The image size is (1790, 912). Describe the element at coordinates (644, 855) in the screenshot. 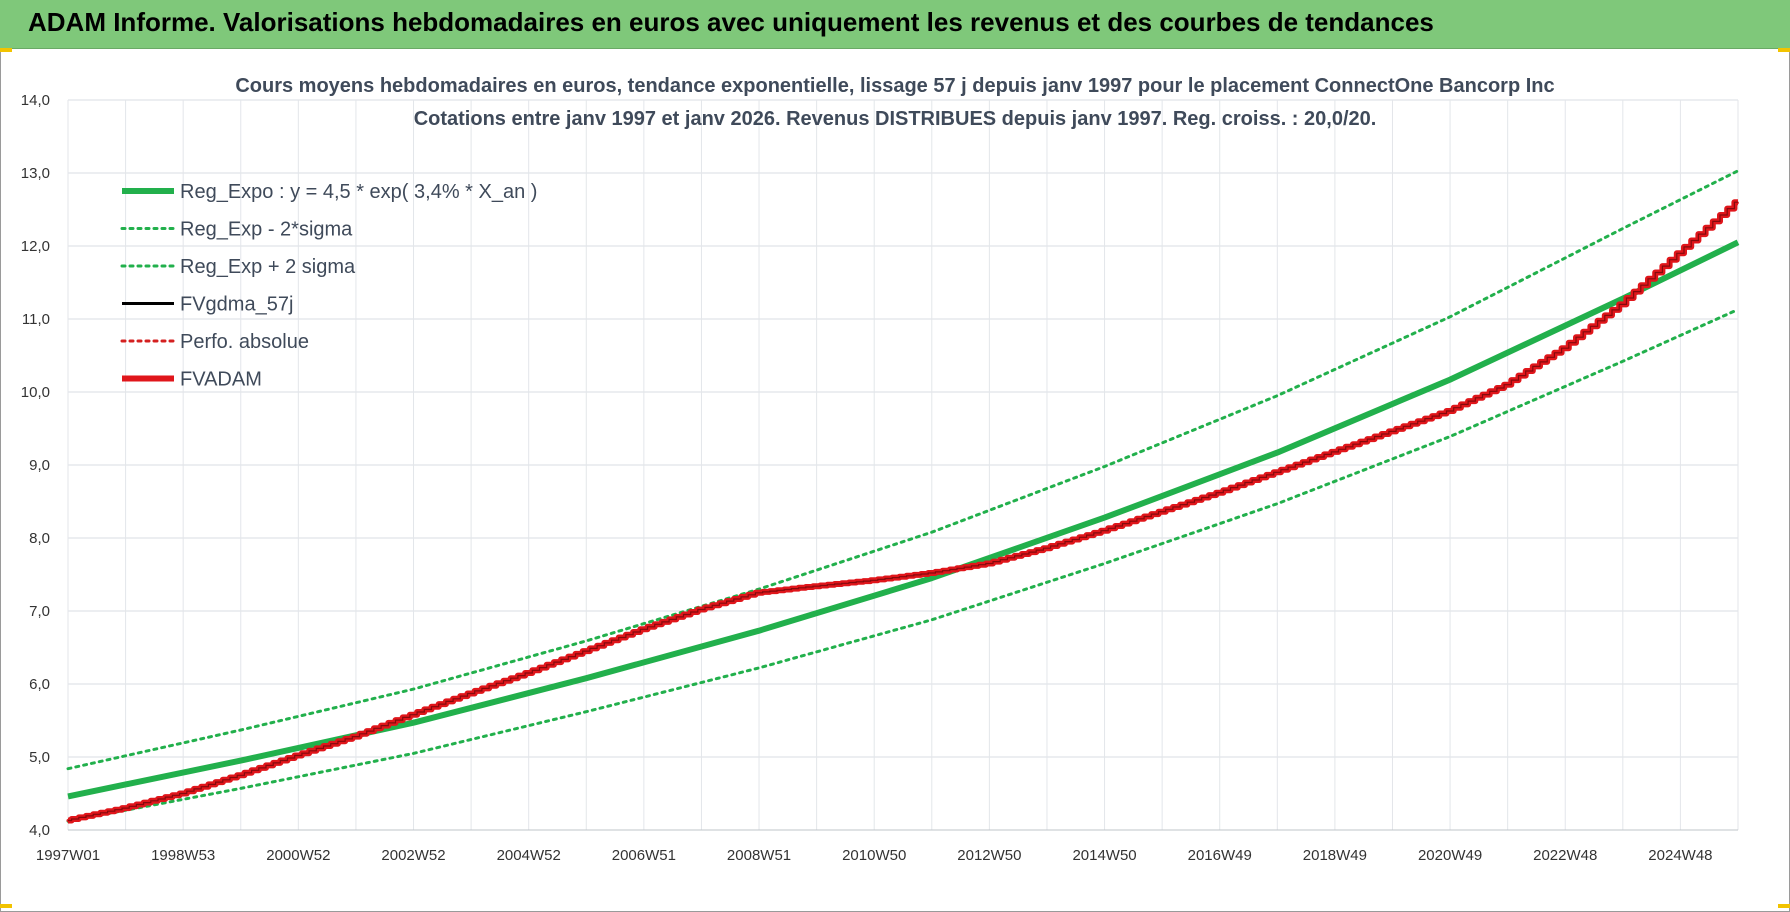

I see `x-tick-label: 2006W51` at that location.